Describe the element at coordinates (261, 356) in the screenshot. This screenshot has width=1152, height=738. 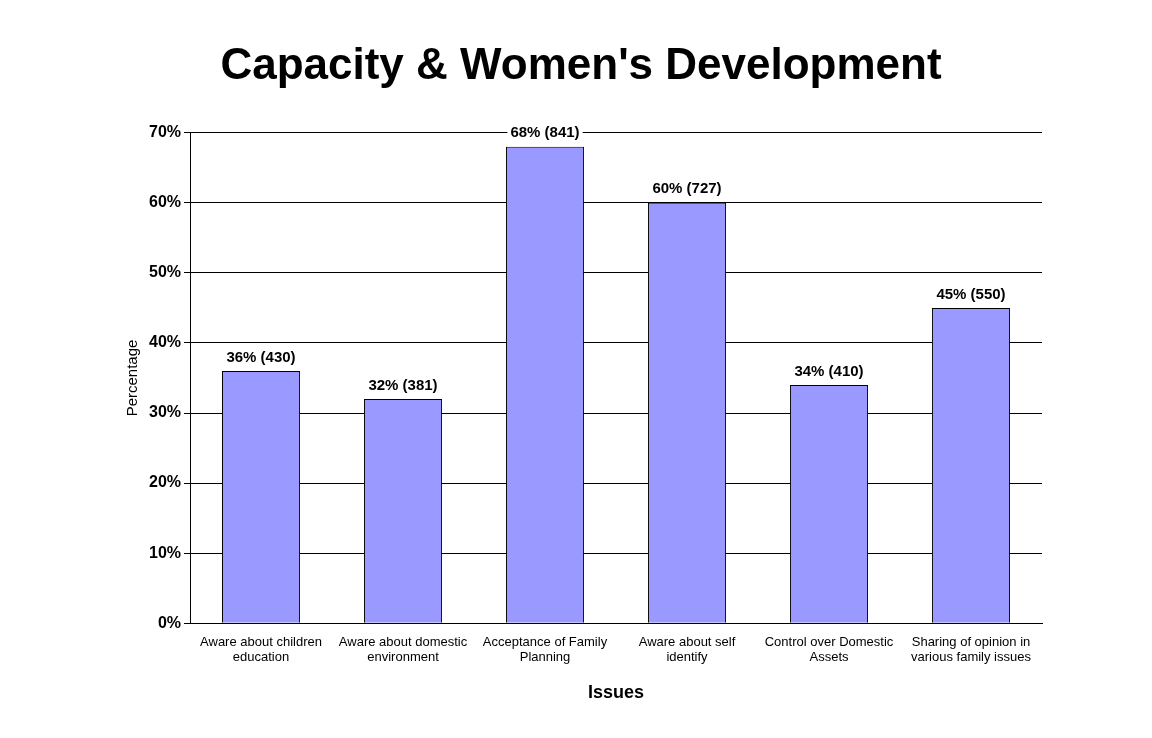
I see `data-label: 36% (430)` at that location.